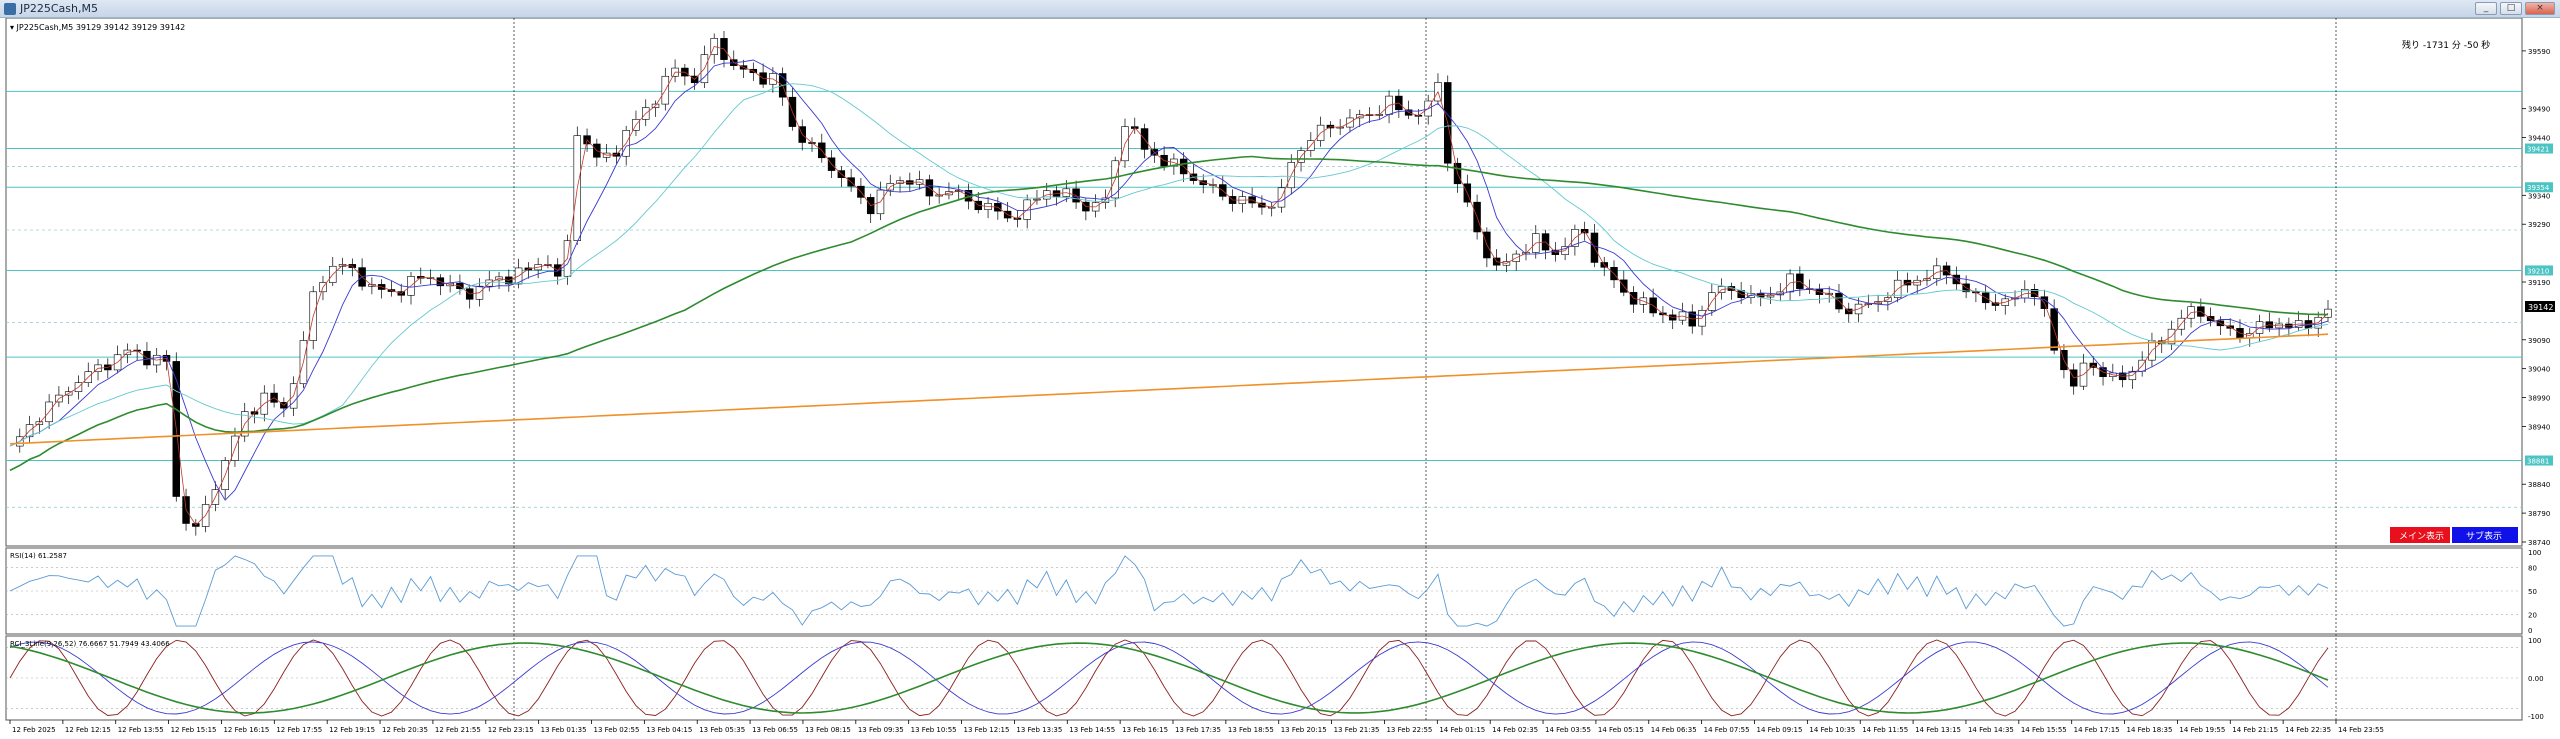 This screenshot has width=2560, height=739. What do you see at coordinates (1409, 730) in the screenshot?
I see `time-tick-label: 13 Feb 22:55` at bounding box center [1409, 730].